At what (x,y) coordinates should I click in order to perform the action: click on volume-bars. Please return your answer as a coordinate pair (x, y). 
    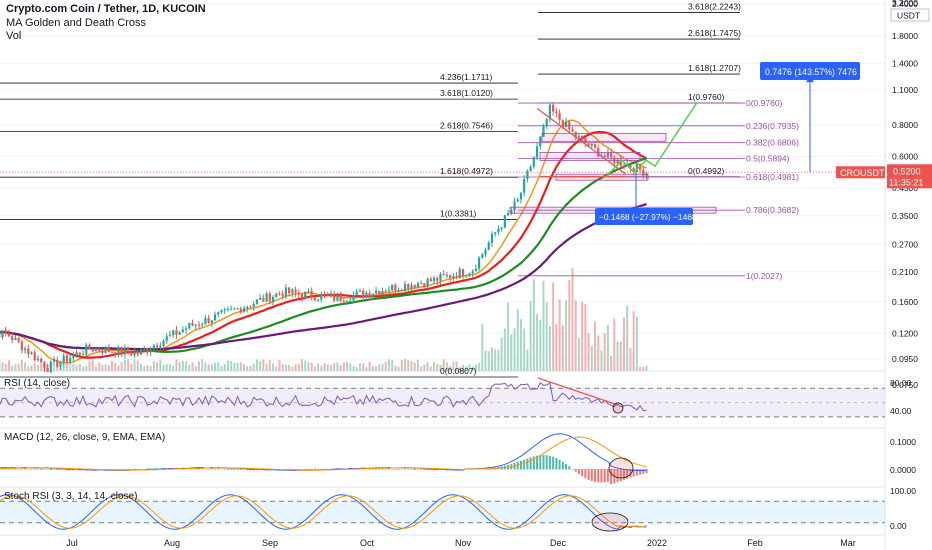
    Looking at the image, I should click on (324, 319).